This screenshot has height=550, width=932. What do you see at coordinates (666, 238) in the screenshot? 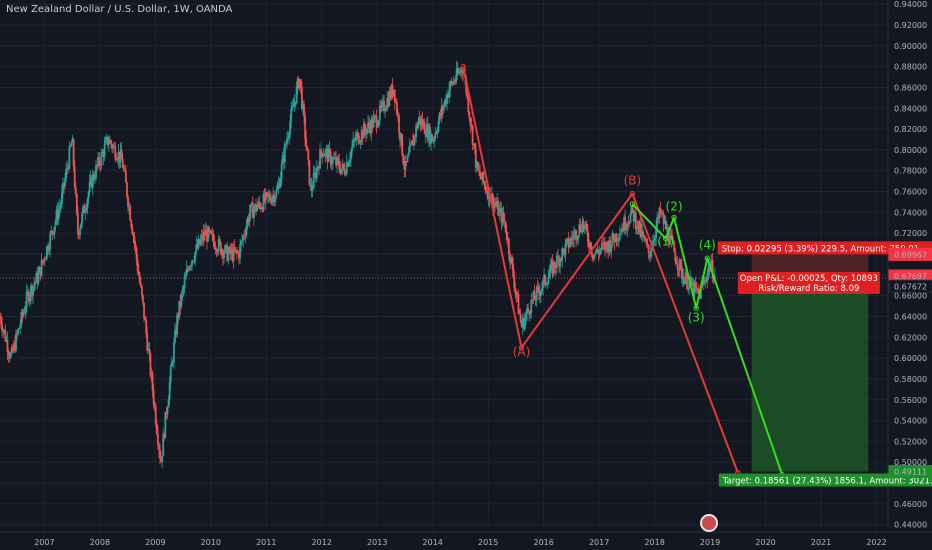
I see `green-wave-vertex` at bounding box center [666, 238].